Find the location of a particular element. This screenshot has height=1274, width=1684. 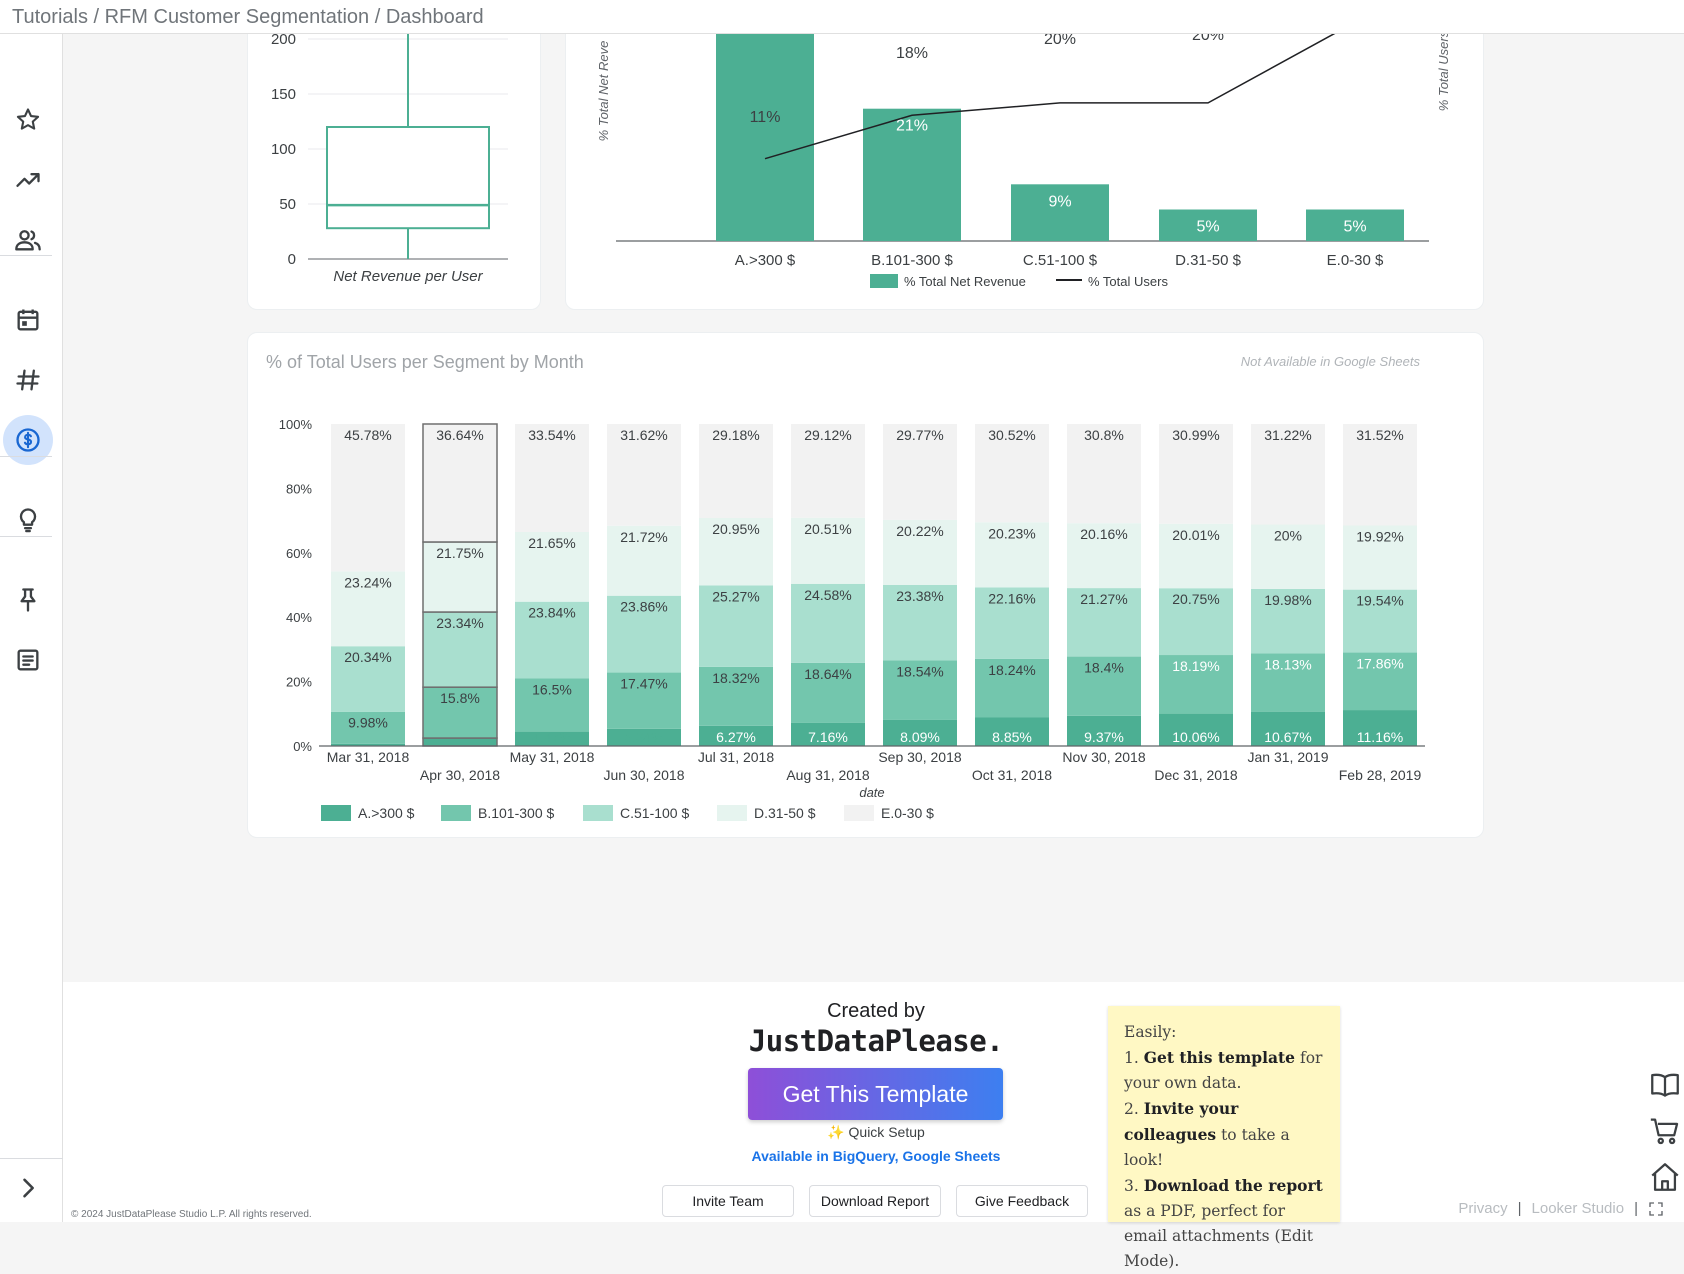

sidebar-item-calendar is located at coordinates (28, 320).